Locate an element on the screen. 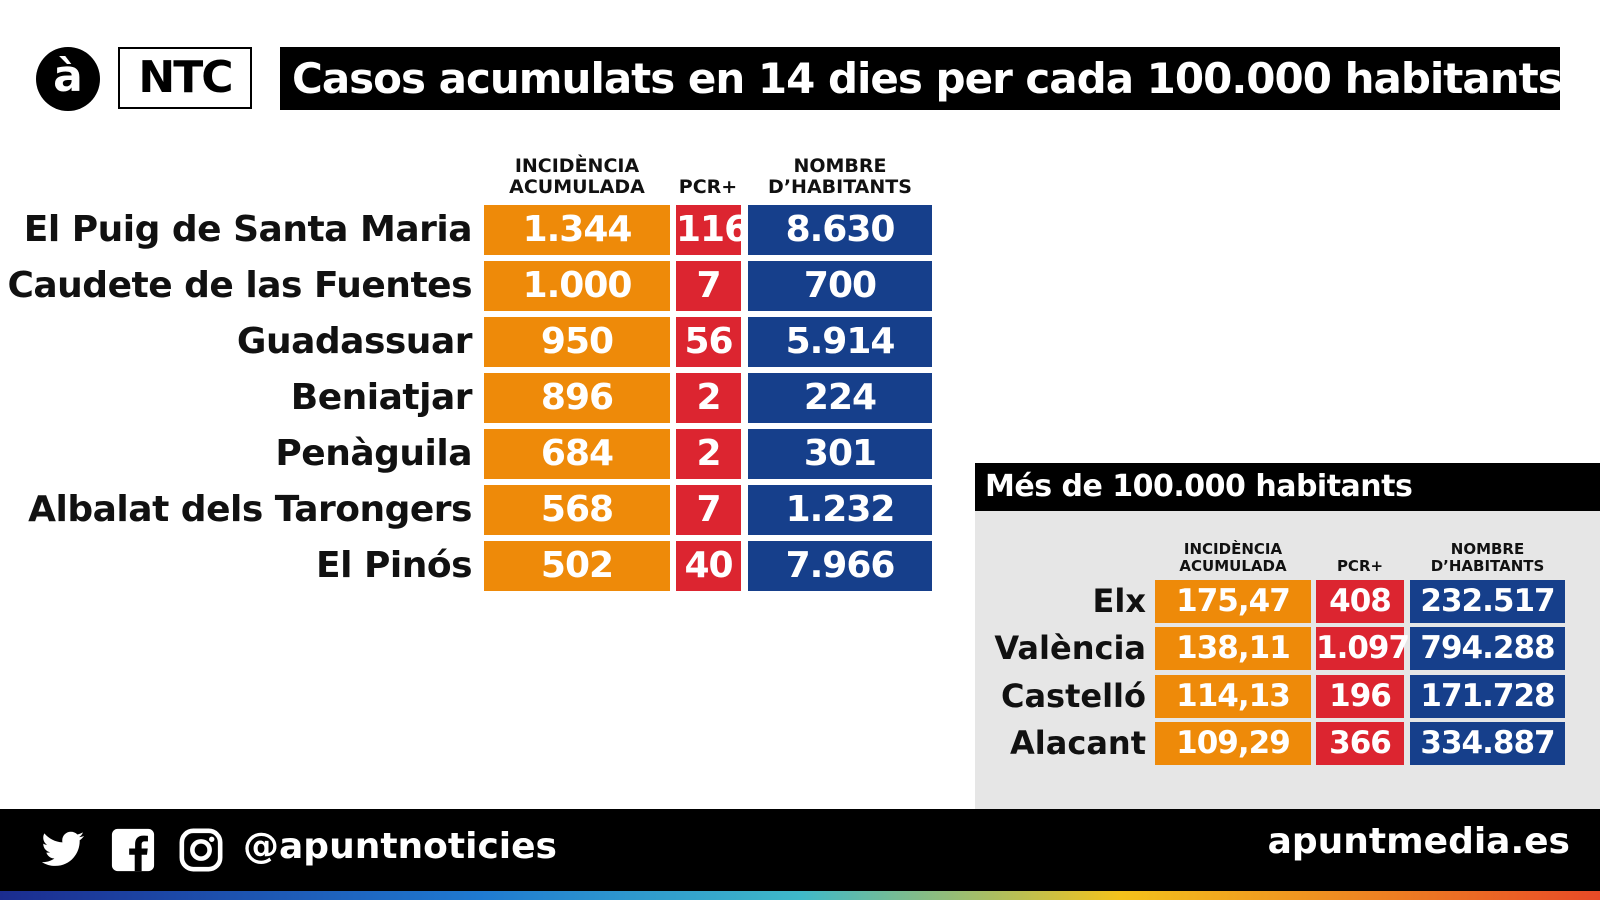  pcr-cell: 408 is located at coordinates (1360, 601).